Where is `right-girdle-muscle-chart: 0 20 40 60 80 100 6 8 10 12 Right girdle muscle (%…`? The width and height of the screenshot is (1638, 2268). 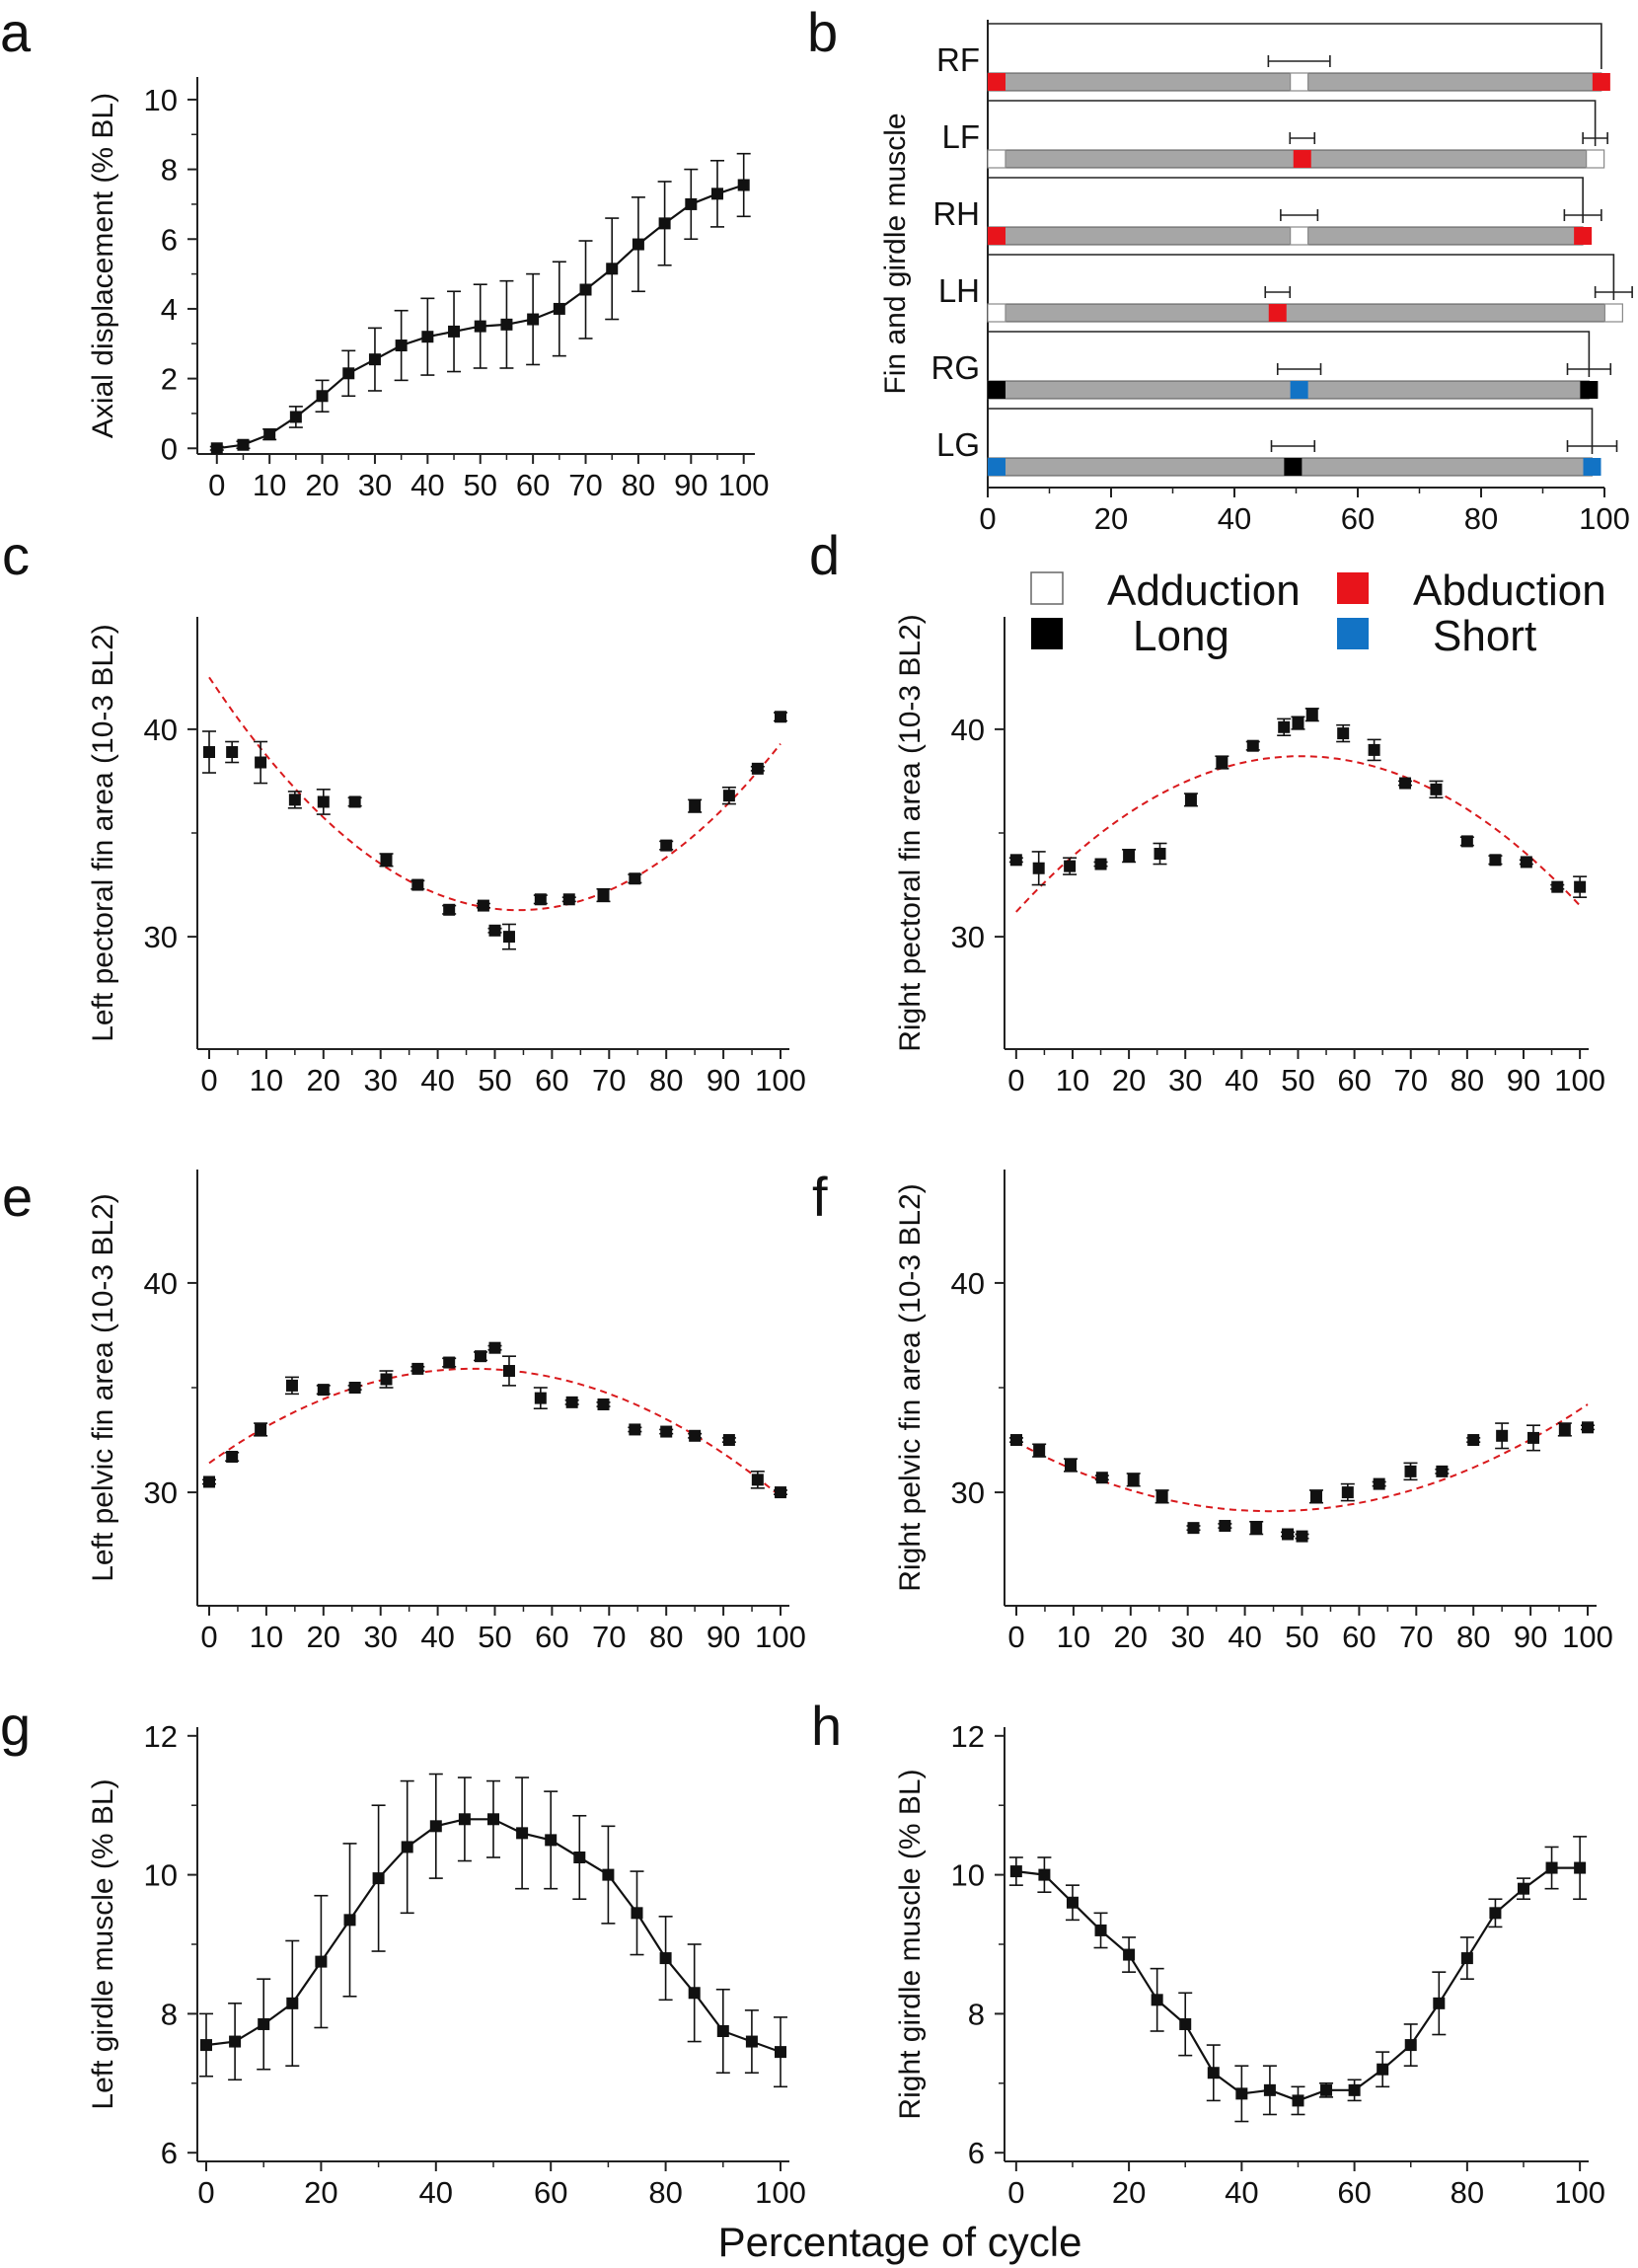 right-girdle-muscle-chart: 0 20 40 60 80 100 6 8 10 12 Right girdle muscle (%… is located at coordinates (1249, 1964).